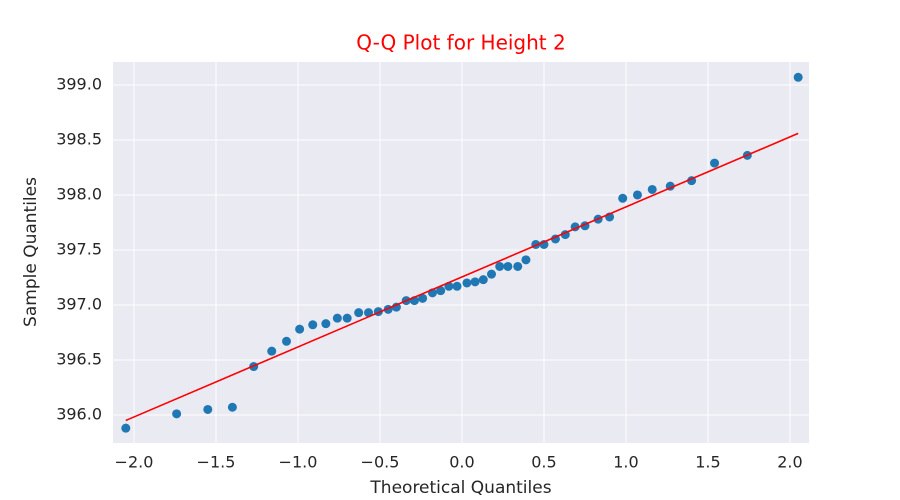 The image size is (900, 500). Describe the element at coordinates (134, 462) in the screenshot. I see `x-tick-label: −2.0` at that location.